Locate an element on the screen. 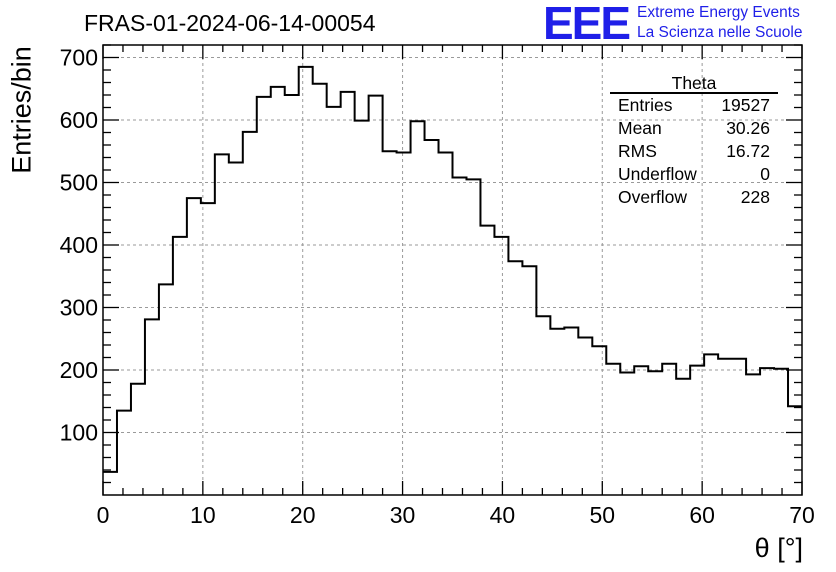 This screenshot has height=572, width=836. stats-value: 19527 is located at coordinates (745, 105).